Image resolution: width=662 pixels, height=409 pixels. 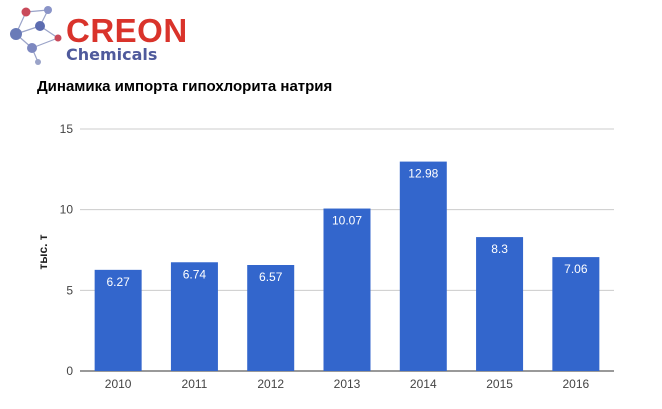 I want to click on x-tick-label: 2016, so click(x=576, y=384).